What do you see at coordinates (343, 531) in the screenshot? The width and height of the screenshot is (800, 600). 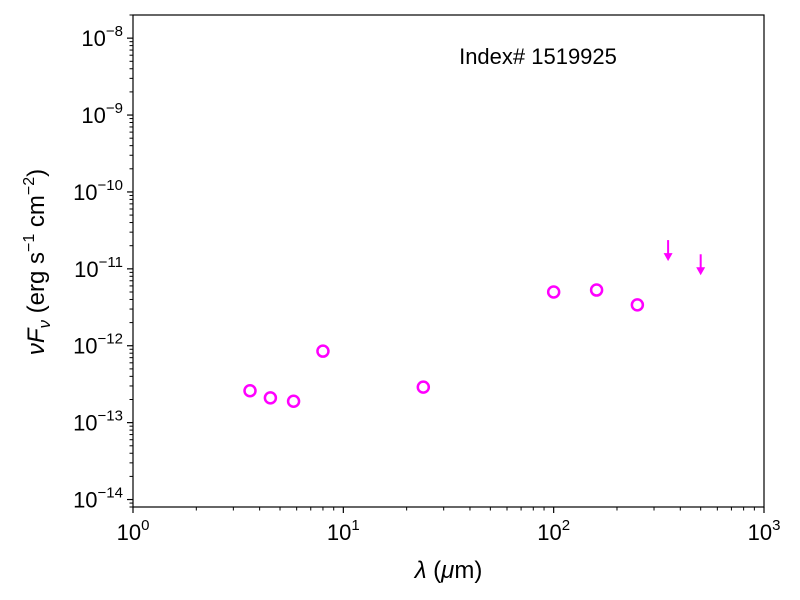 I see `x-tick-label: 10¹` at bounding box center [343, 531].